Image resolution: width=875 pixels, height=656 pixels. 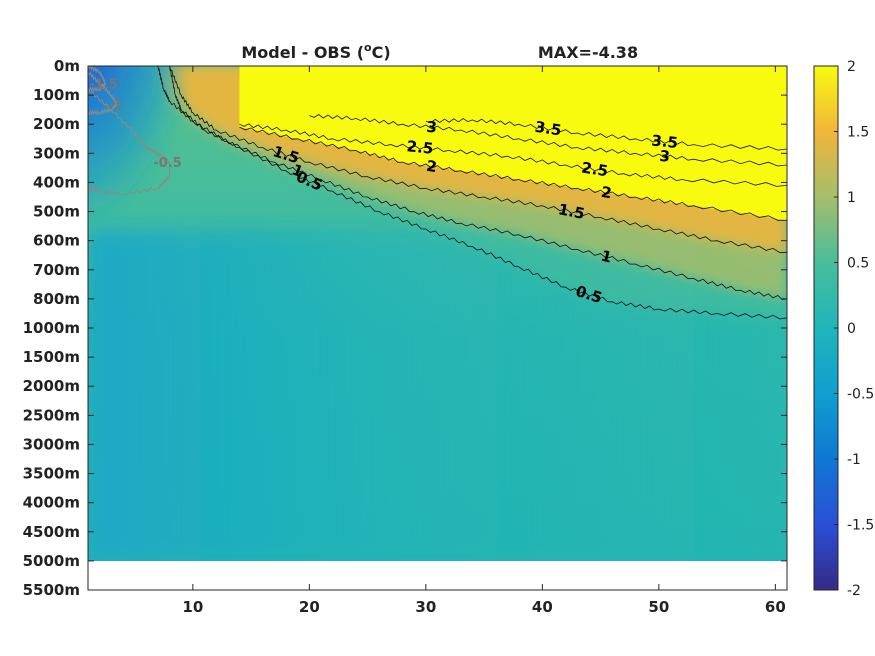 What do you see at coordinates (854, 591) in the screenshot?
I see `colorbar-tick-label: -2` at bounding box center [854, 591].